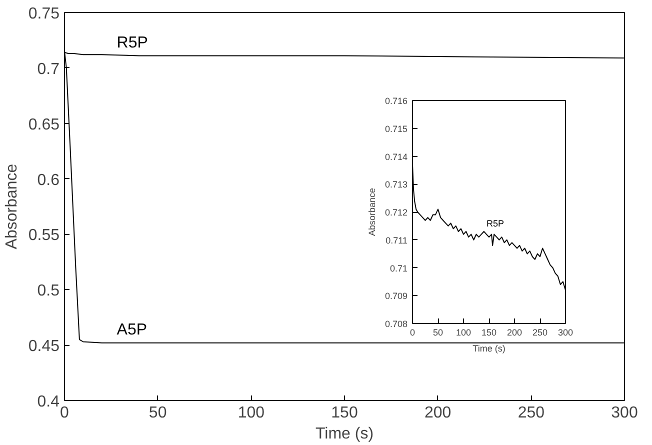  Describe the element at coordinates (396, 324) in the screenshot. I see `y-tick-label: 0.708` at that location.